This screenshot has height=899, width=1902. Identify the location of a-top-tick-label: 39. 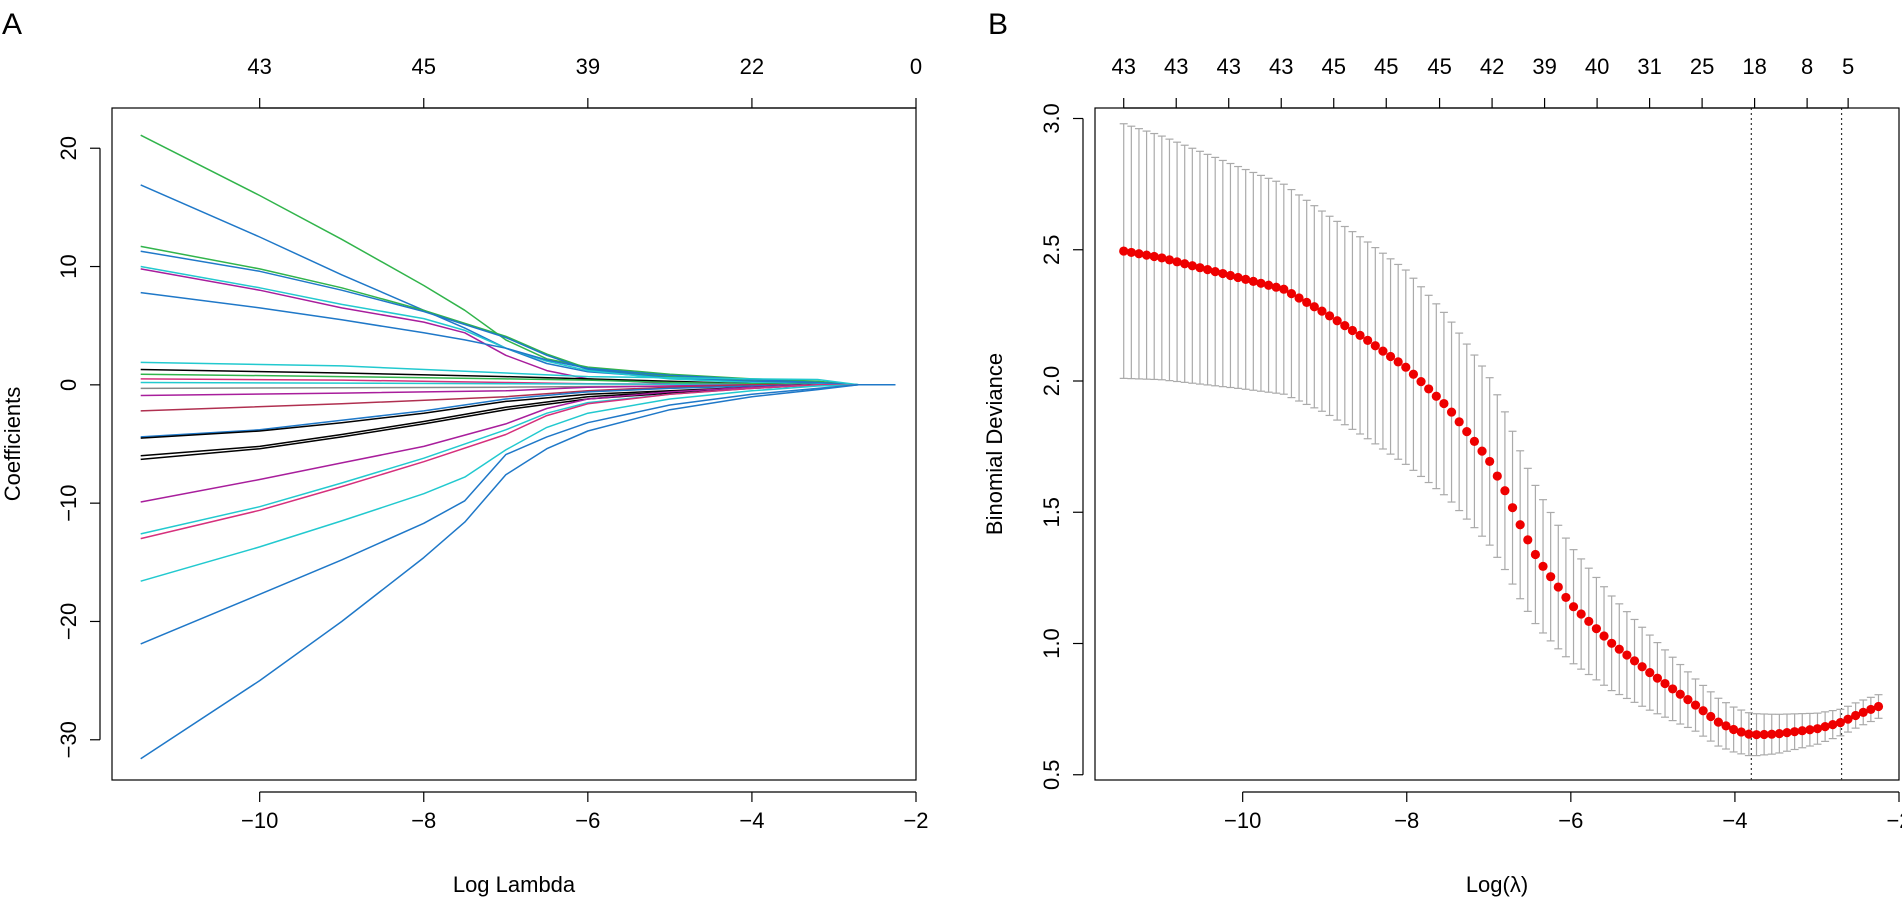
(588, 66).